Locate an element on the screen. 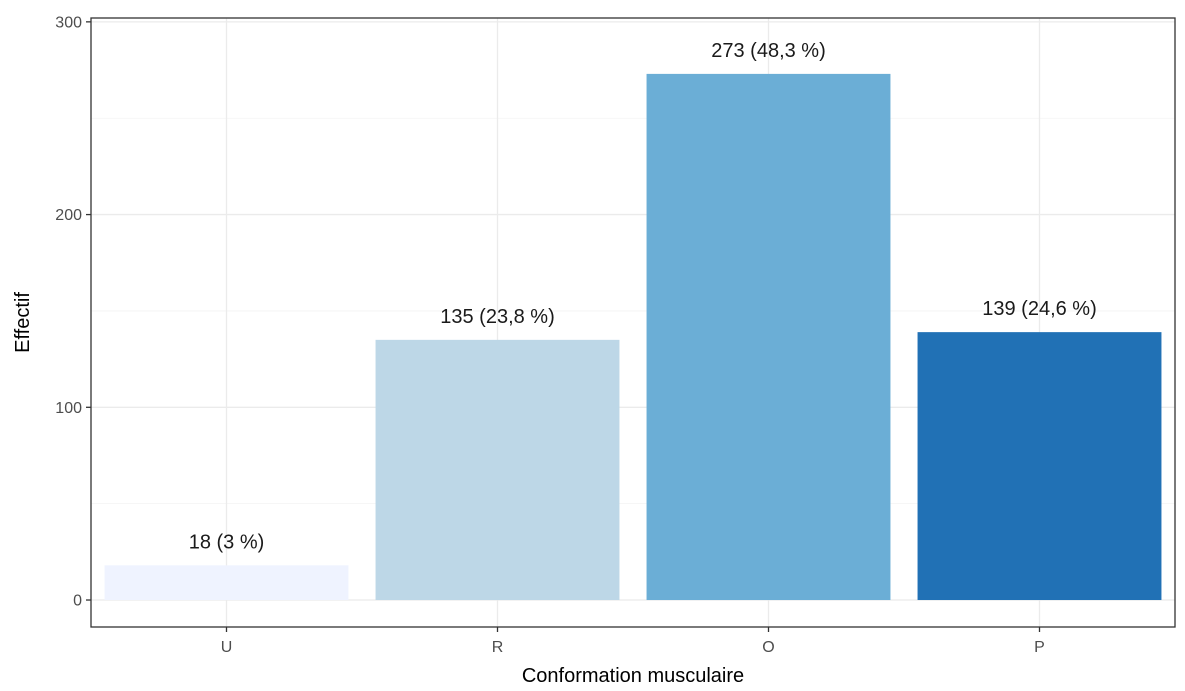 The image size is (1185, 691). x-tick-label-O: O is located at coordinates (768, 647).